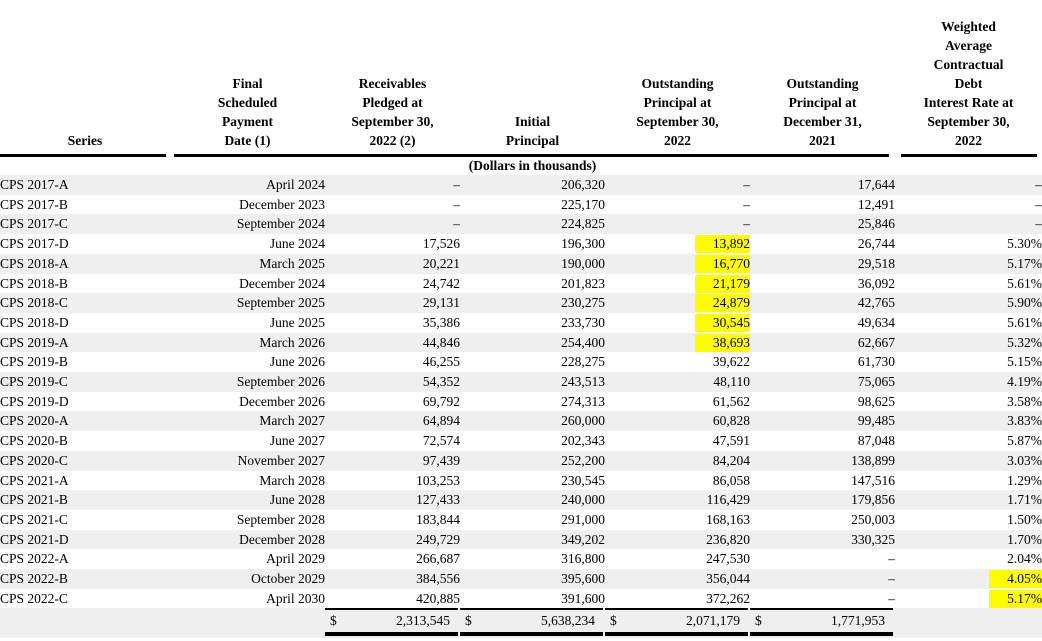 The width and height of the screenshot is (1042, 641). What do you see at coordinates (247, 579) in the screenshot?
I see `cell-final-payment-date: October 2029` at bounding box center [247, 579].